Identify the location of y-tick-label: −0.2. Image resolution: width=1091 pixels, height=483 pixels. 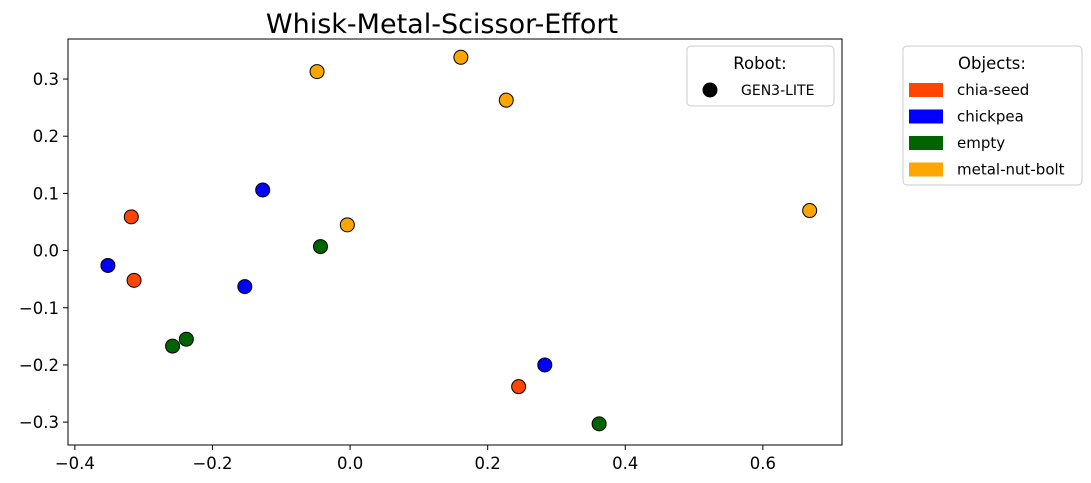
(39, 365).